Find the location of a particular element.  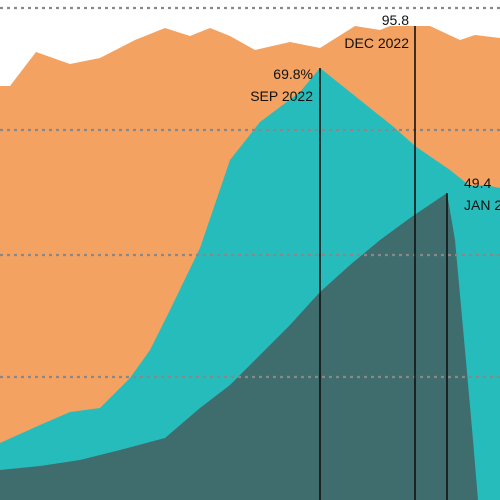

annotation-value-jan: 49.4 is located at coordinates (477, 183).